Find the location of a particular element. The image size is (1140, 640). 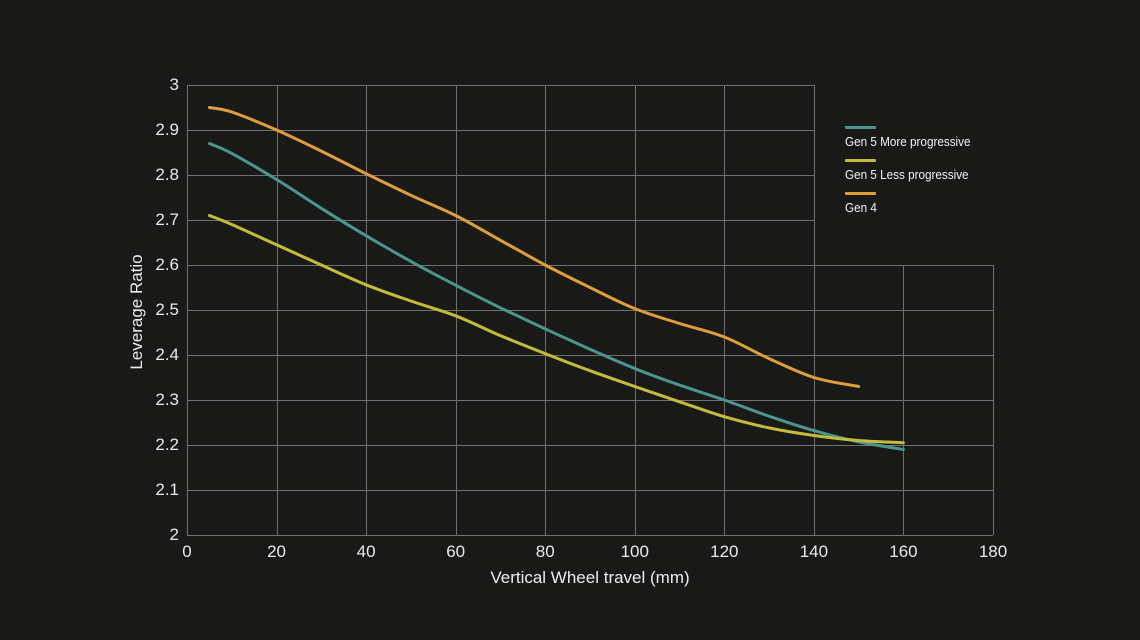

legend-label: Gen 4 is located at coordinates (861, 207).